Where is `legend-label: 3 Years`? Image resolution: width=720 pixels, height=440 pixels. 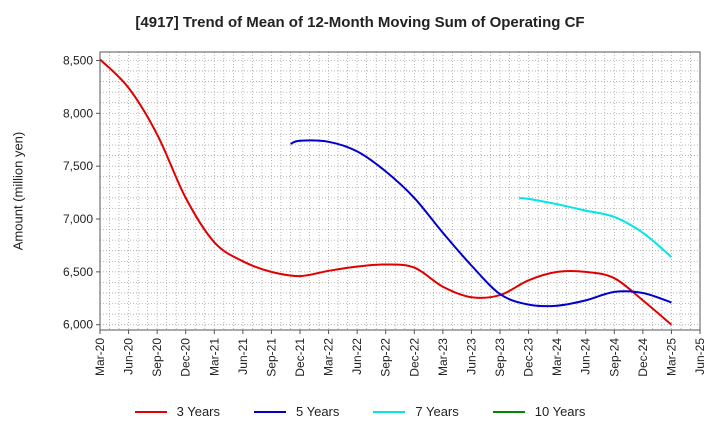 legend-label: 3 Years is located at coordinates (198, 411).